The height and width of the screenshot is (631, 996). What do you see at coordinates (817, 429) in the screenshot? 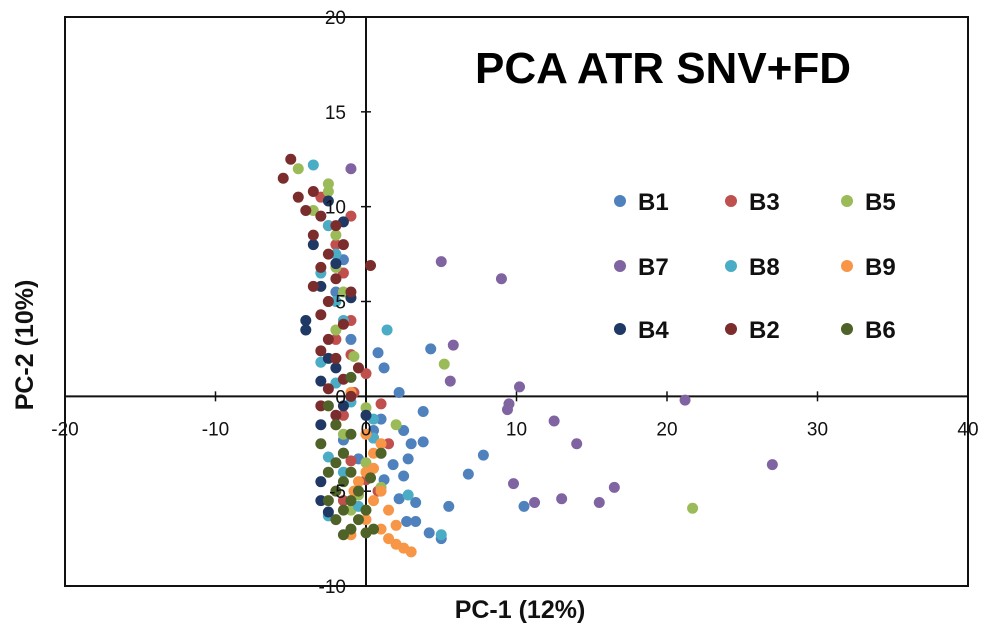
I see `x-tick-label: 30` at bounding box center [817, 429].